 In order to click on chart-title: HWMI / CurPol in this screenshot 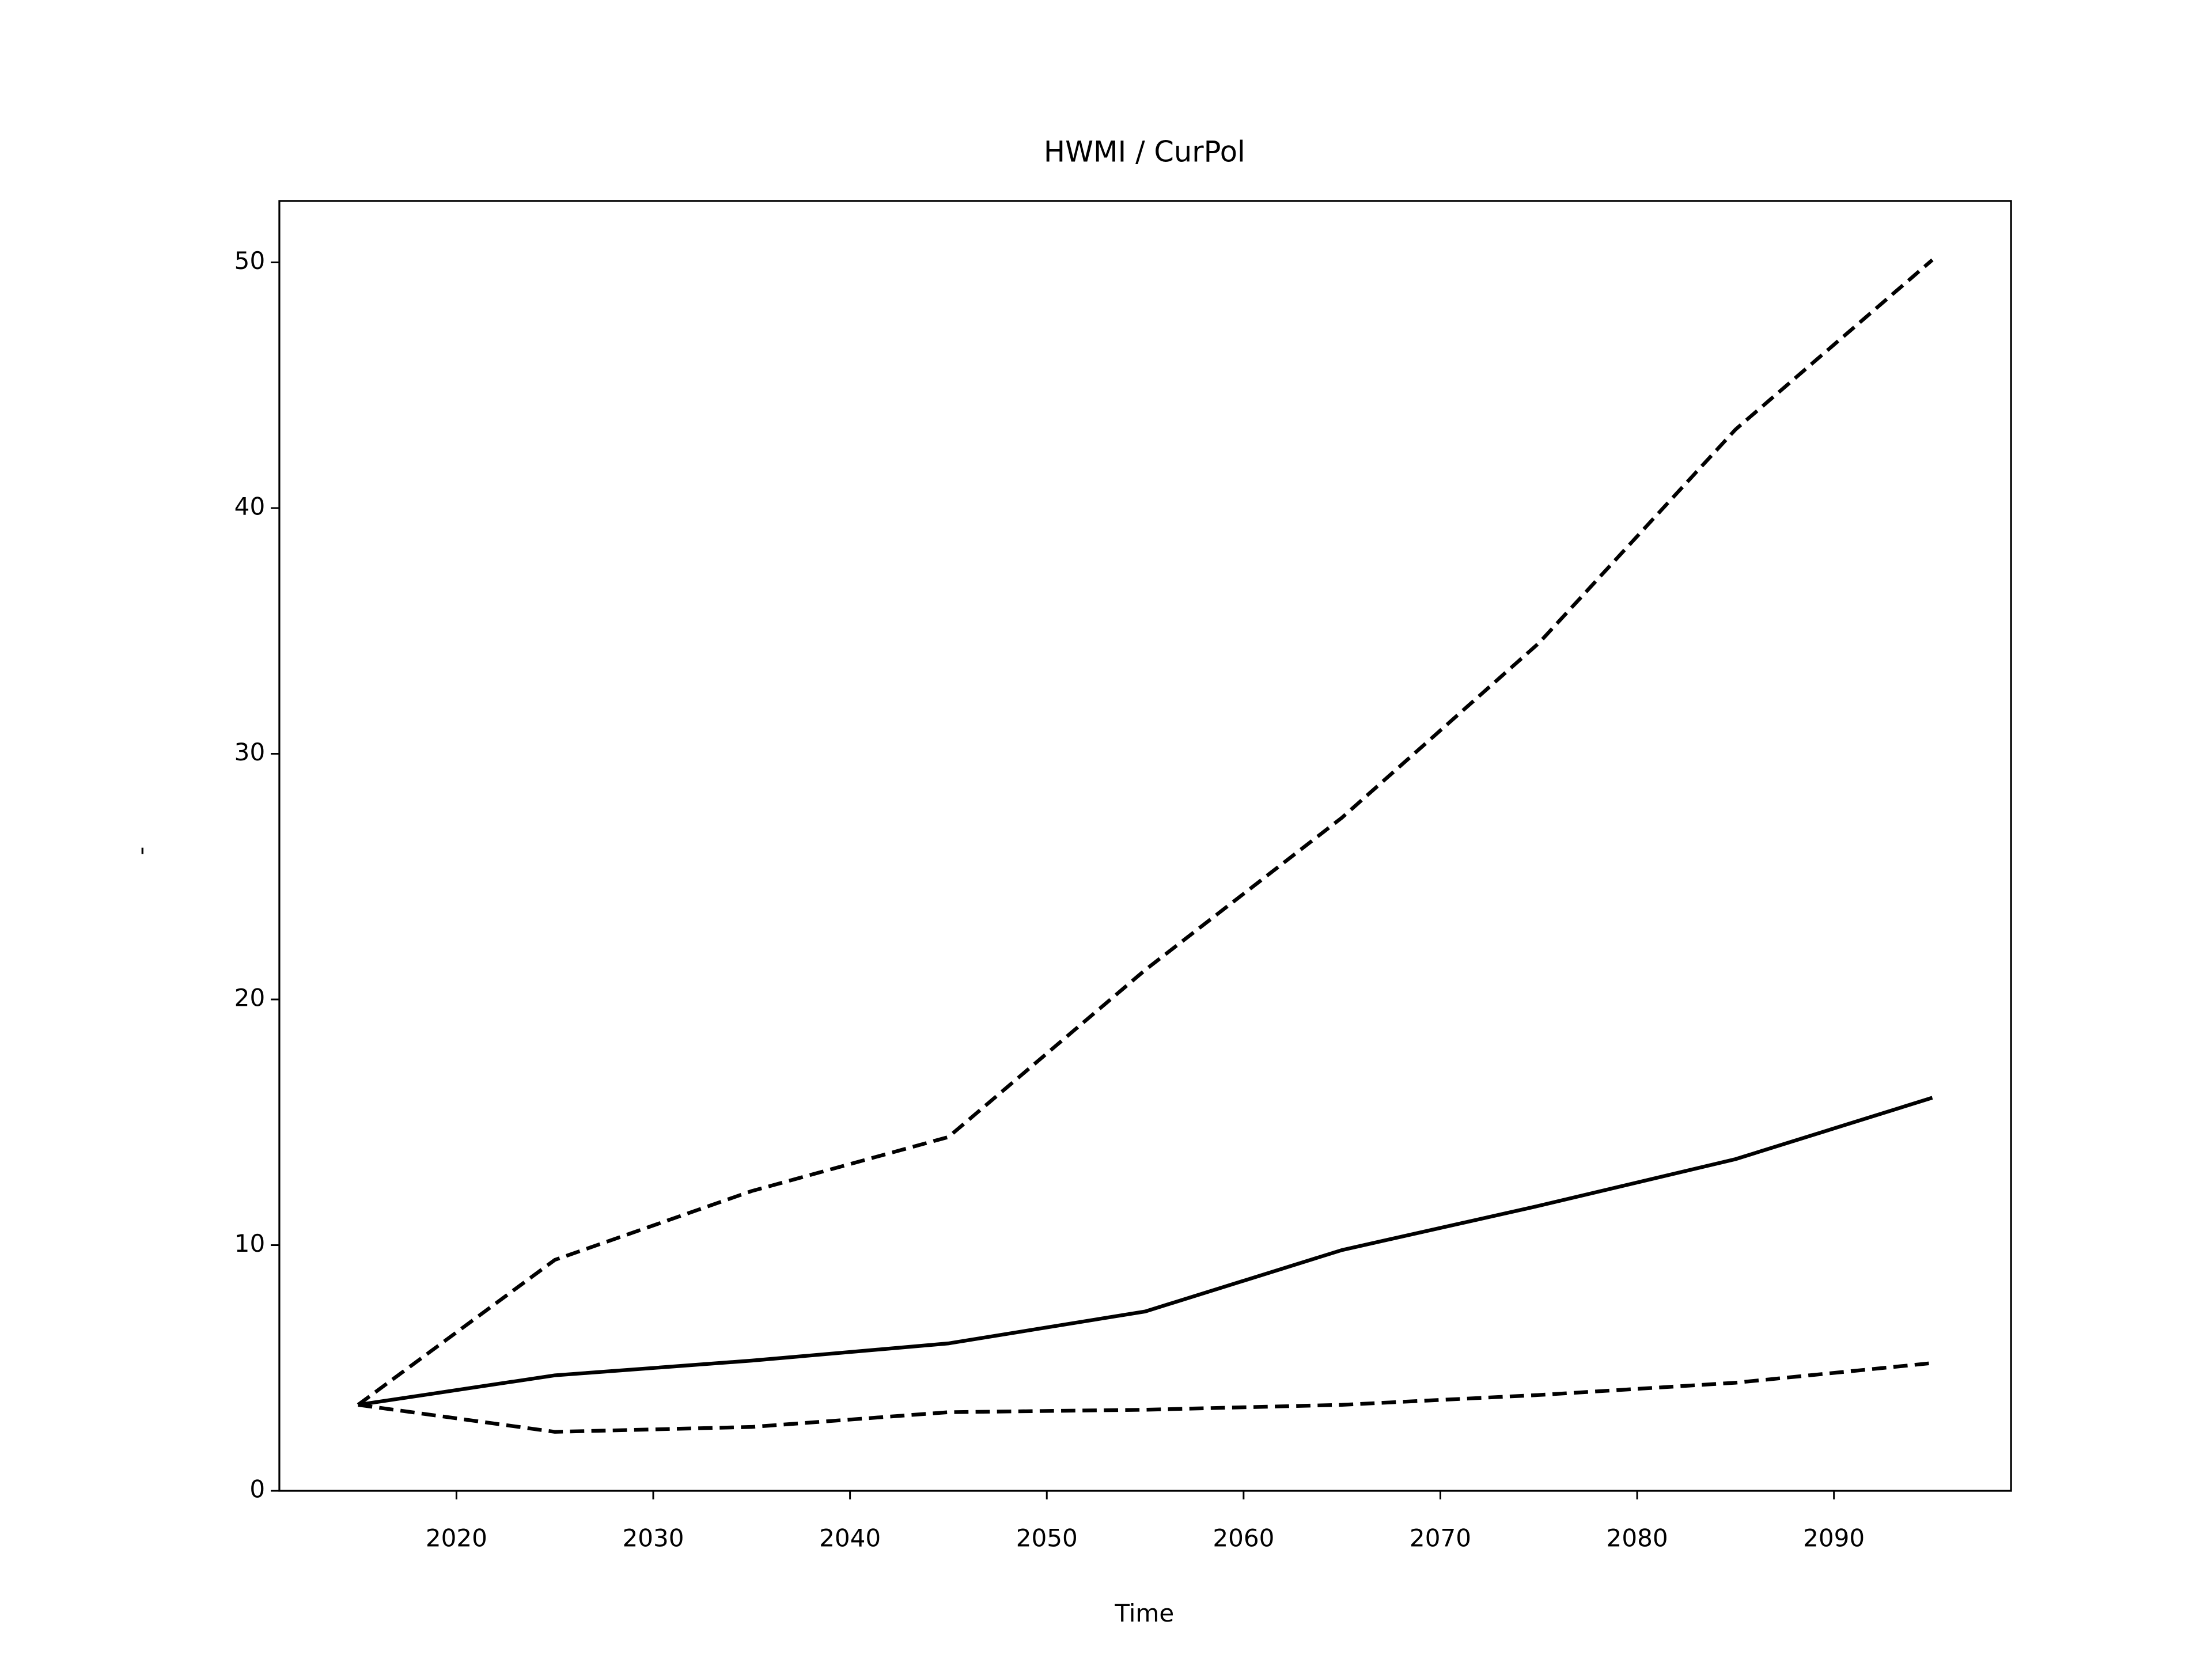, I will do `click(1144, 152)`.